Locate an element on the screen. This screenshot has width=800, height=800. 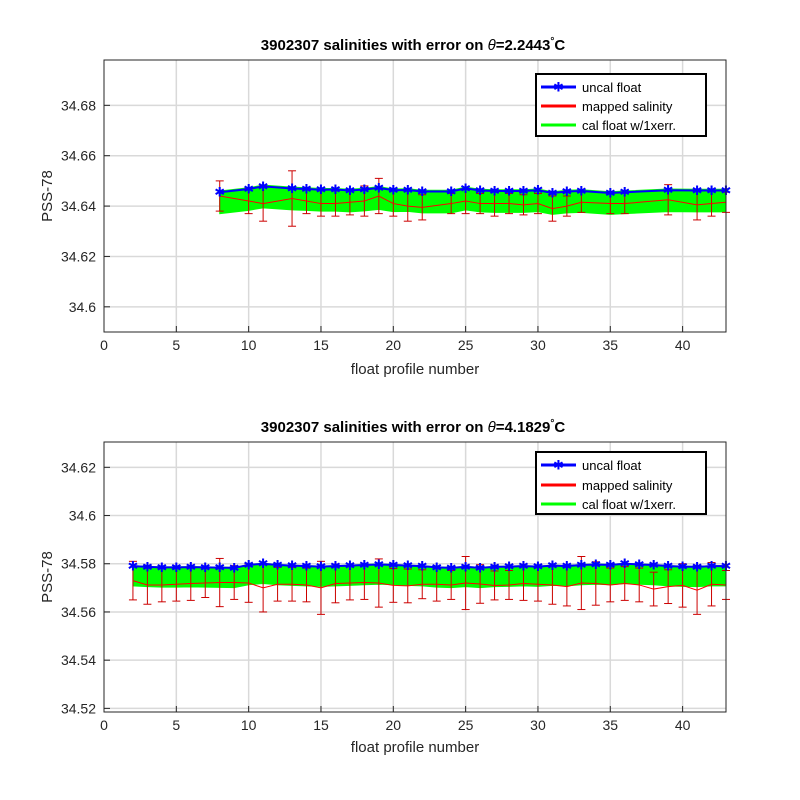
y-tick-label: 34.52 is located at coordinates (78, 708).